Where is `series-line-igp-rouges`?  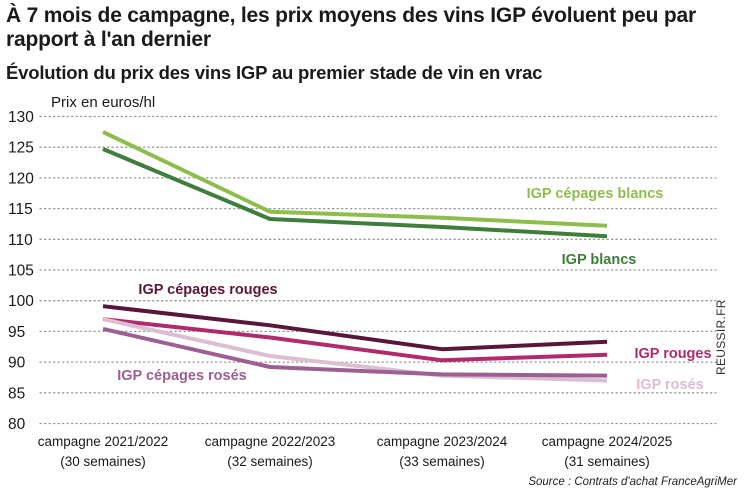 series-line-igp-rouges is located at coordinates (355, 340).